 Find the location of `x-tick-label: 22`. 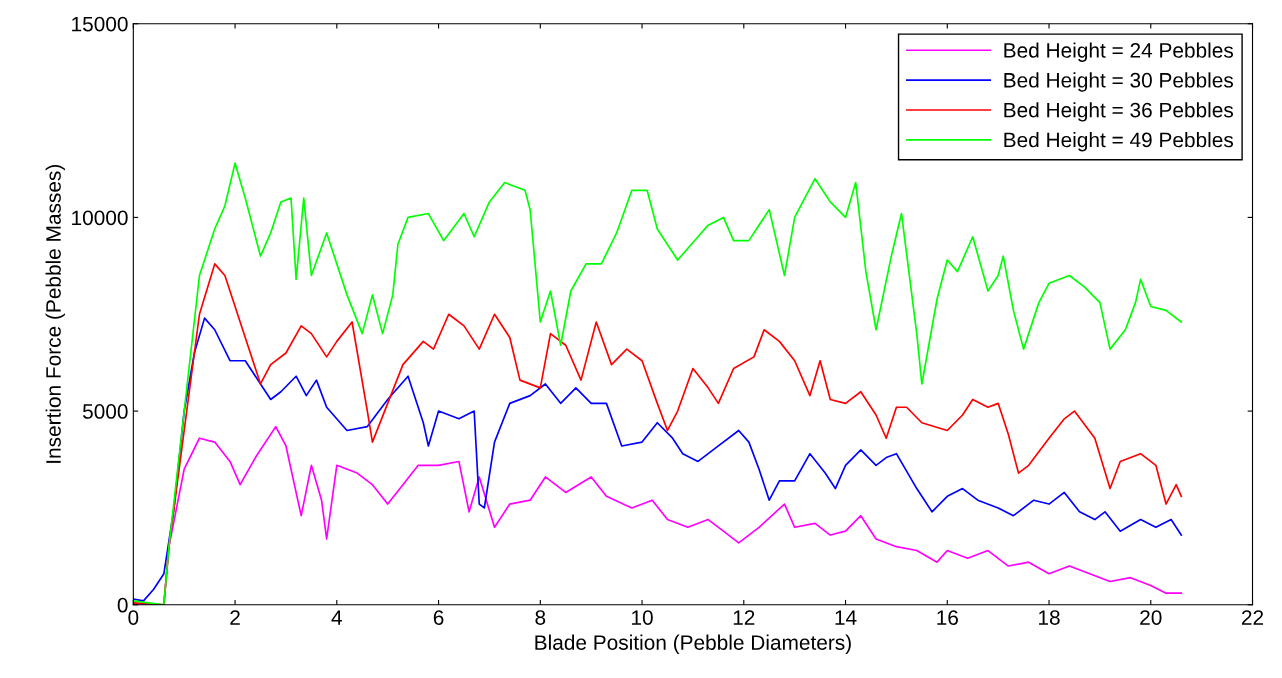

x-tick-label: 22 is located at coordinates (1252, 617).